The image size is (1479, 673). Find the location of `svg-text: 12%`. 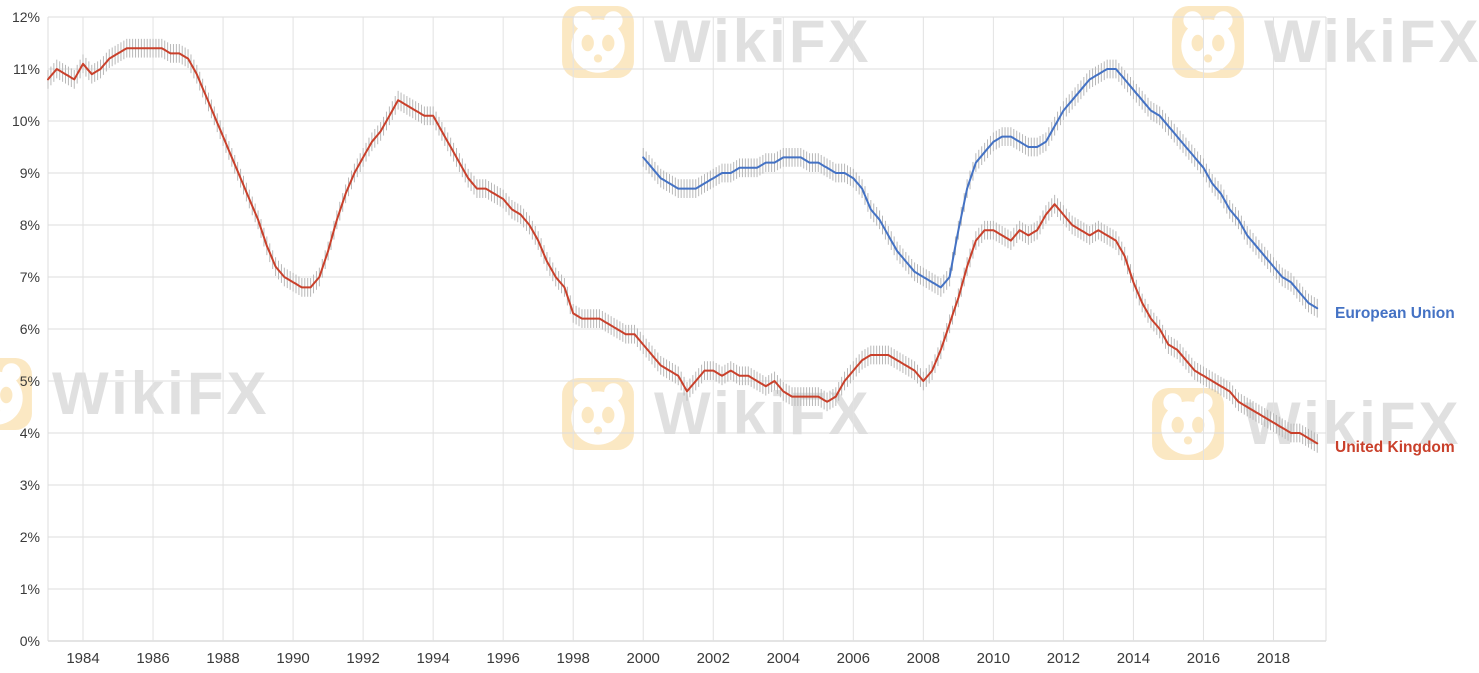

svg-text: 12% is located at coordinates (26, 17).